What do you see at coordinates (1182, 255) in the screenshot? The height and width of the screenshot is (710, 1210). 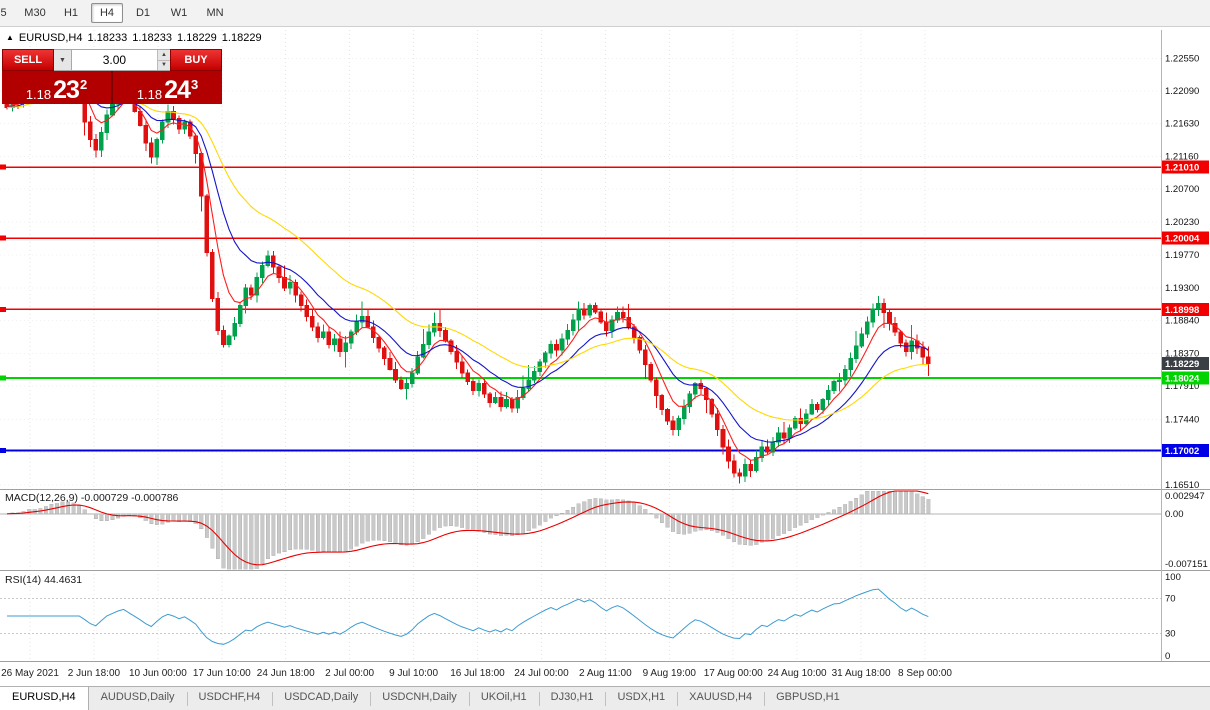 I see `svg-text: 1.19770` at bounding box center [1182, 255].